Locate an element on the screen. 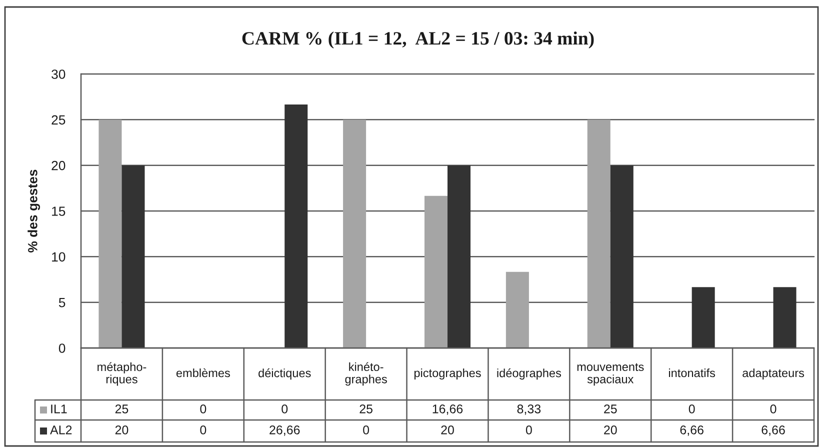  x-tick-label: déictiques is located at coordinates (284, 374).